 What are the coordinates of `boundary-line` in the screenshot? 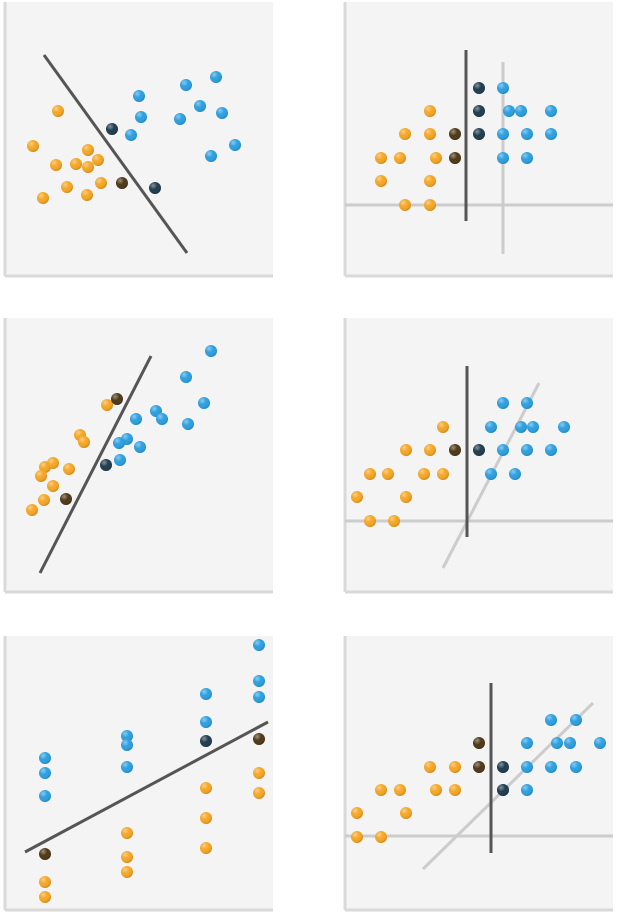 It's located at (146, 787).